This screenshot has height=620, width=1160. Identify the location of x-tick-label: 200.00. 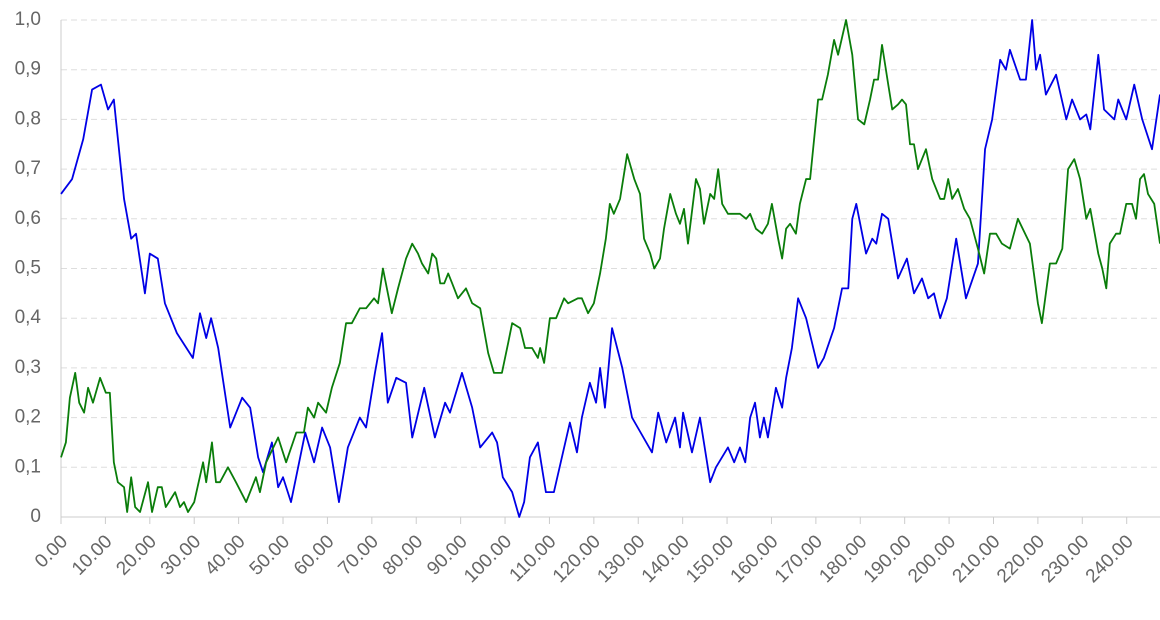
(932, 559).